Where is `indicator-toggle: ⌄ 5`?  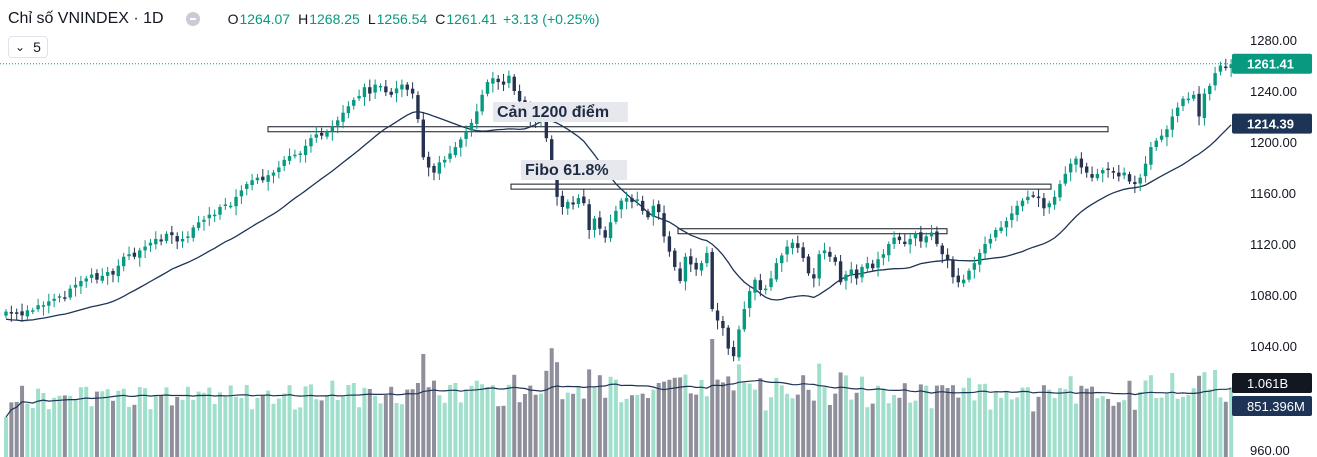 indicator-toggle: ⌄ 5 is located at coordinates (28, 47).